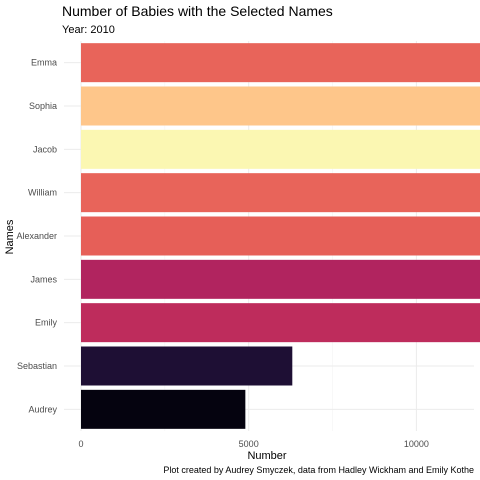  What do you see at coordinates (280, 193) in the screenshot?
I see `bar-william` at bounding box center [280, 193].